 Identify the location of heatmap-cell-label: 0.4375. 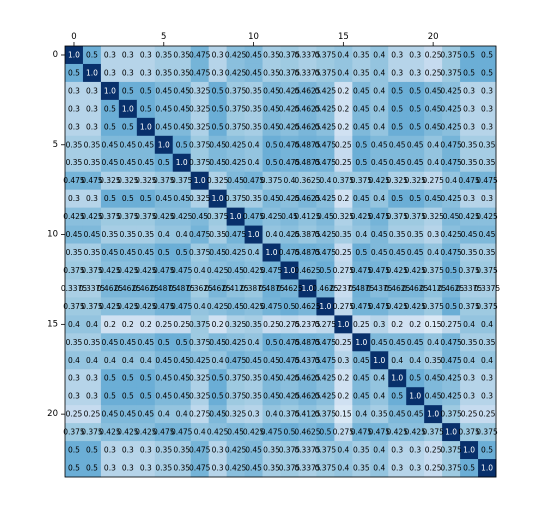
(307, 360).